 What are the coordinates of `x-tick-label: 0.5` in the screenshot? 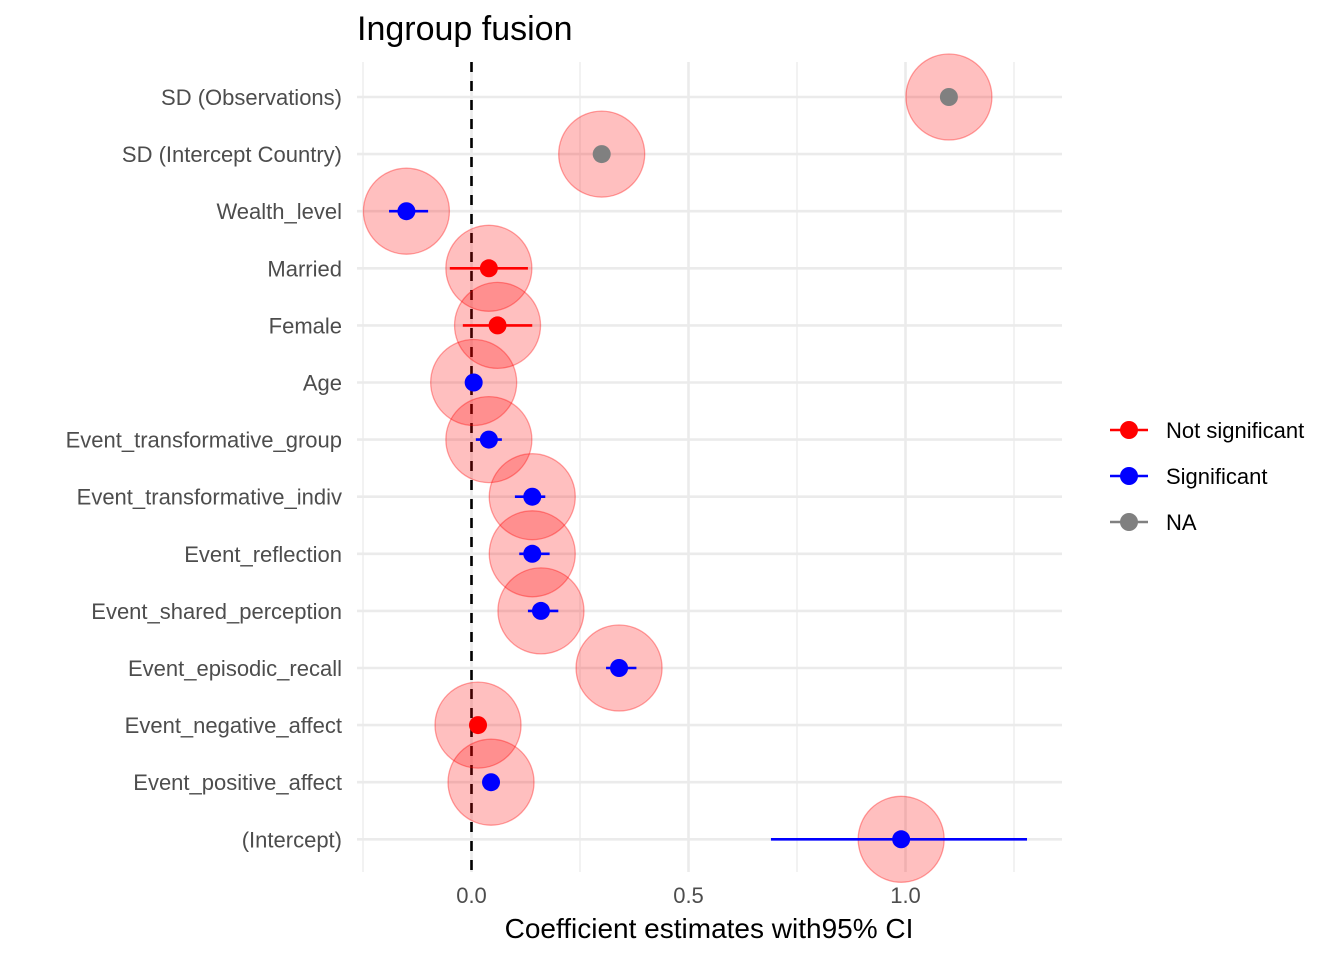 It's located at (688, 895).